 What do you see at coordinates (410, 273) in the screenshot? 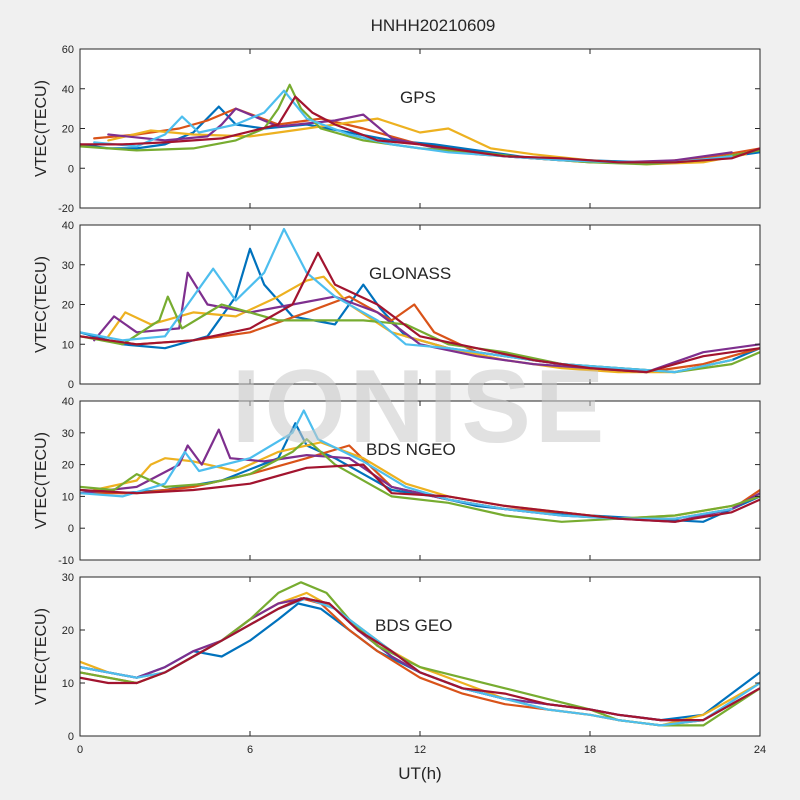
I see `panel-label: GLONASS` at bounding box center [410, 273].